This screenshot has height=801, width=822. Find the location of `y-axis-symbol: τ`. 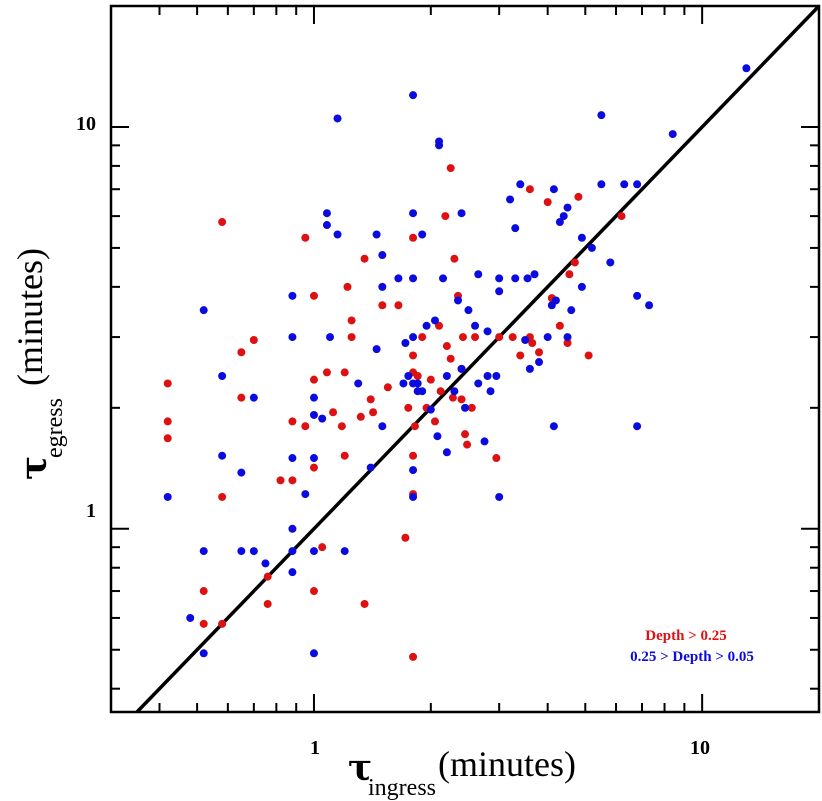

y-axis-symbol: τ is located at coordinates (34, 468).